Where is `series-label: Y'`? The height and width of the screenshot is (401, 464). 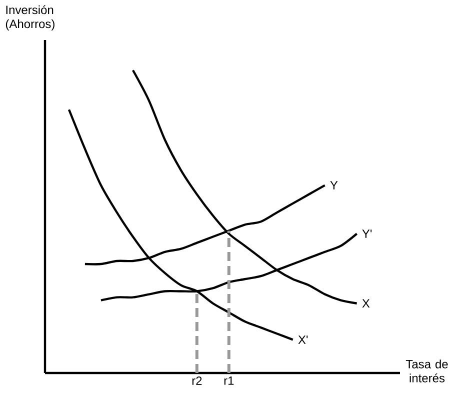
series-label: Y' is located at coordinates (367, 234).